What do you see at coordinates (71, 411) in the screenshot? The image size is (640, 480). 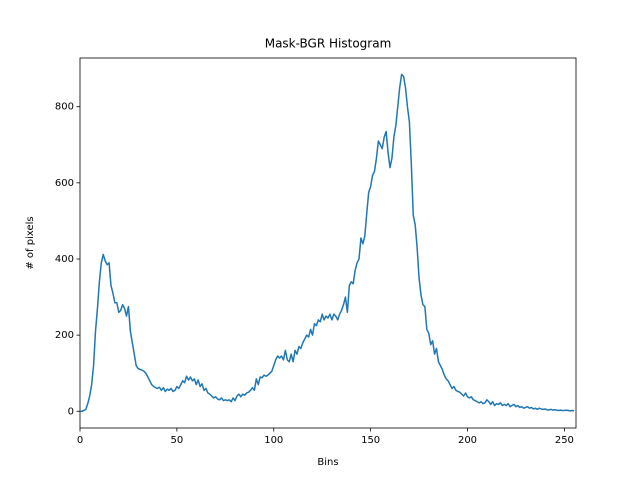 I see `y-tick-label: 0` at bounding box center [71, 411].